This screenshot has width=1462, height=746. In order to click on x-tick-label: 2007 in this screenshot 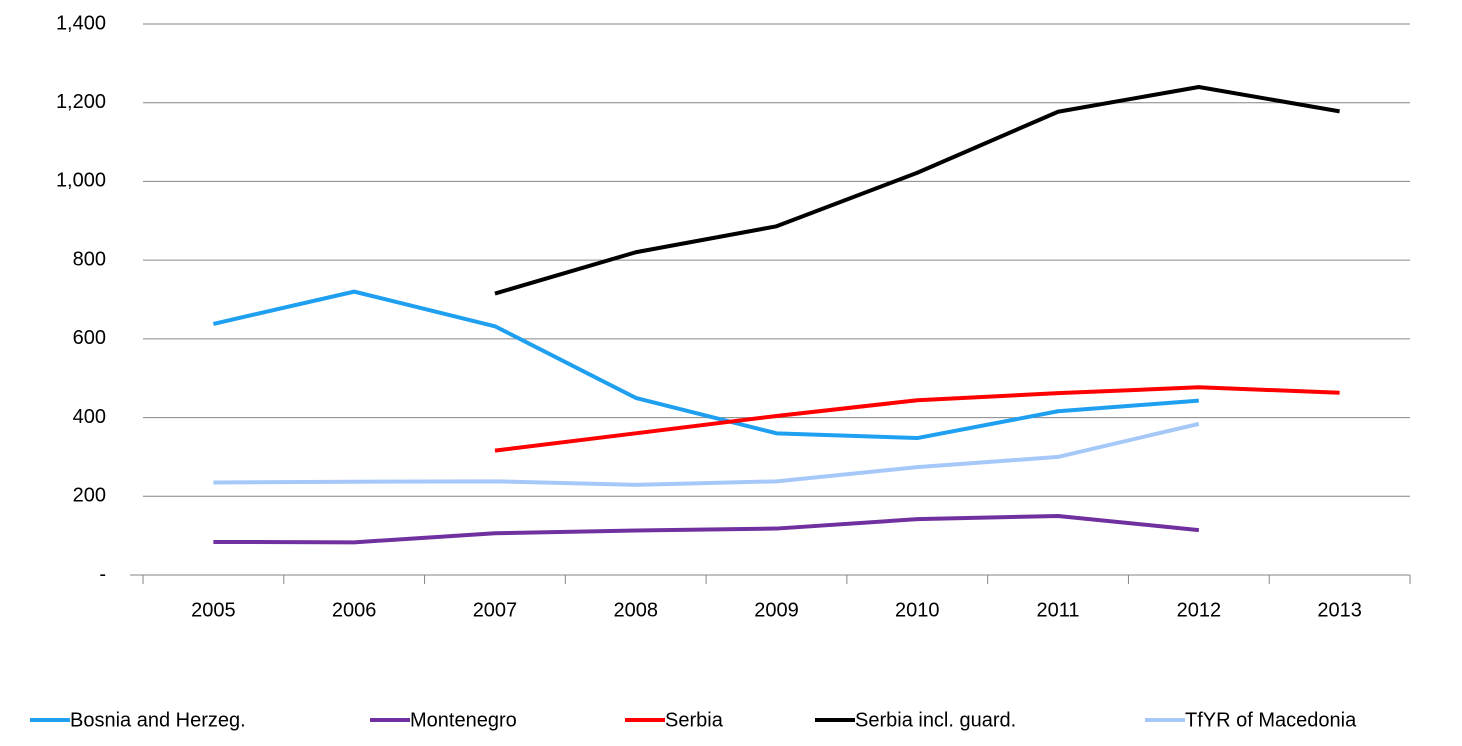, I will do `click(495, 610)`.